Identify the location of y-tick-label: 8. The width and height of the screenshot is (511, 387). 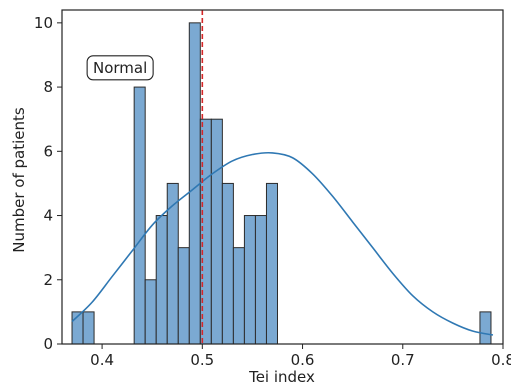
(48, 87).